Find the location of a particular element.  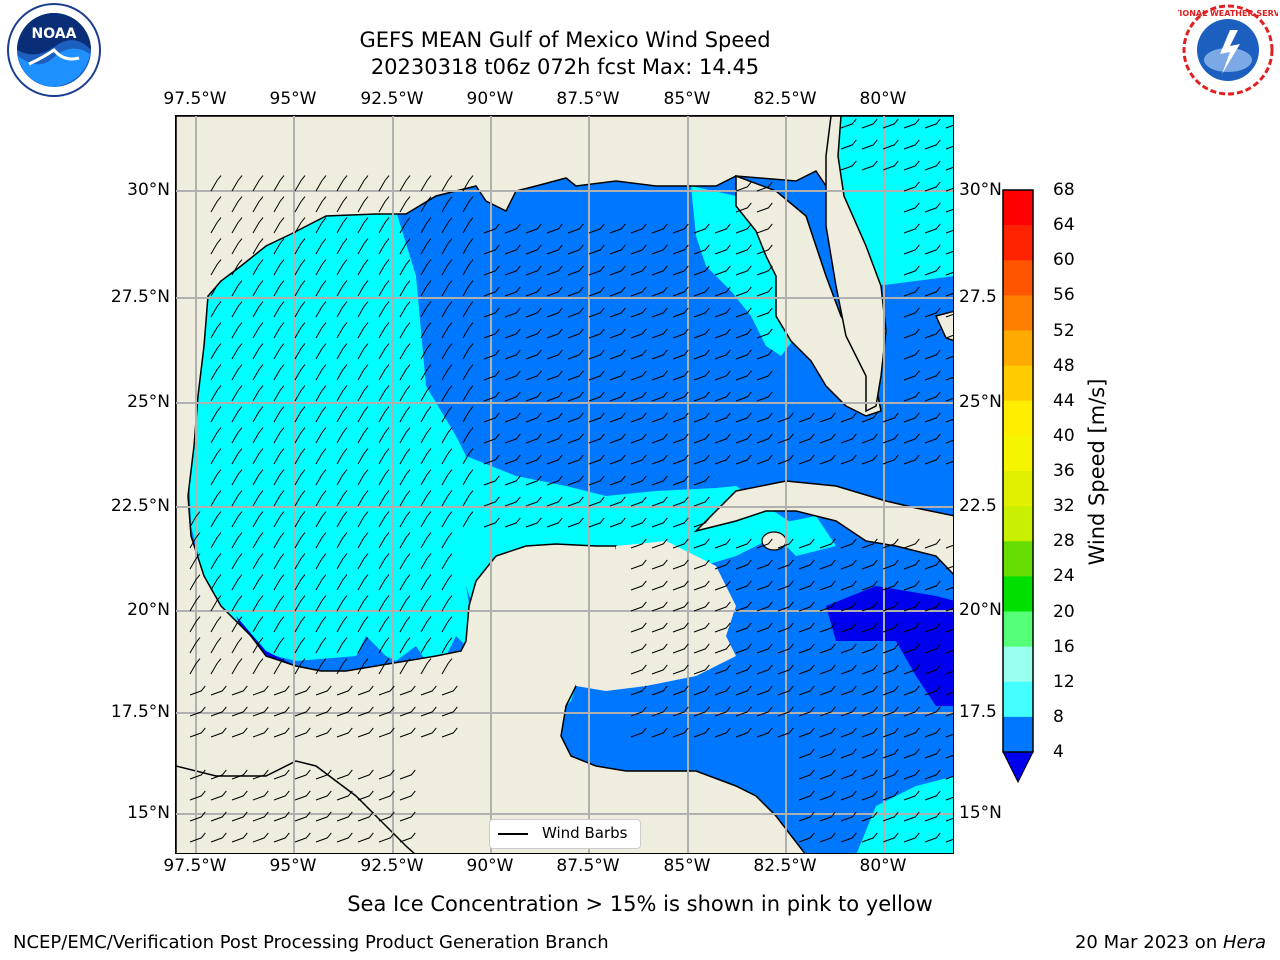

lon-label-bottom: 92.5°W is located at coordinates (392, 866).